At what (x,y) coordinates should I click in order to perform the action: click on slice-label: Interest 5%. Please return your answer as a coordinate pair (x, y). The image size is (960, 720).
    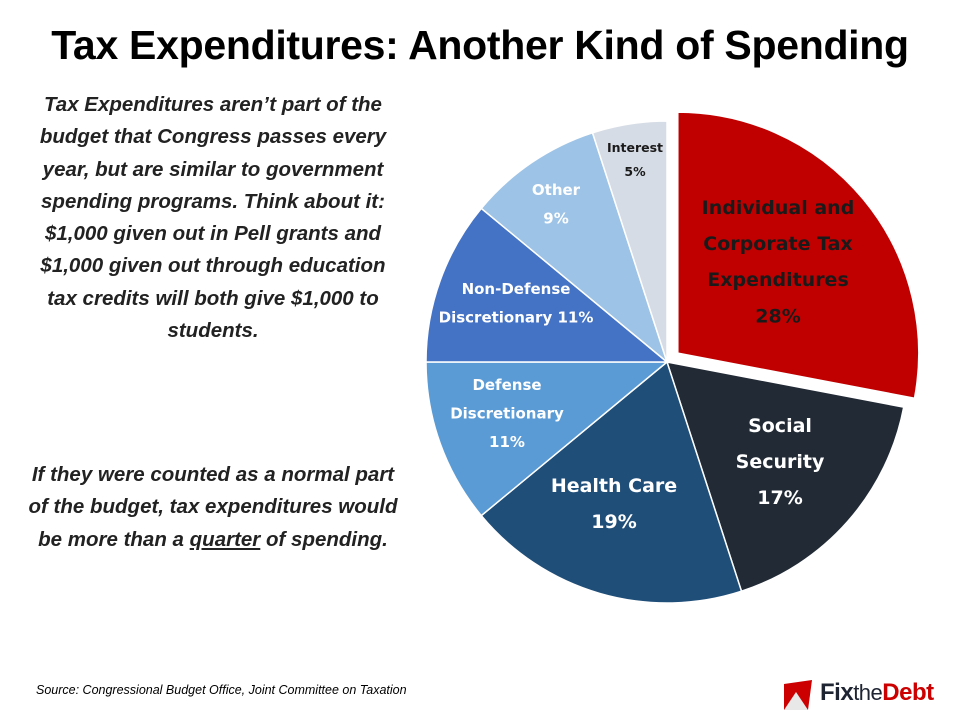
    Looking at the image, I should click on (635, 159).